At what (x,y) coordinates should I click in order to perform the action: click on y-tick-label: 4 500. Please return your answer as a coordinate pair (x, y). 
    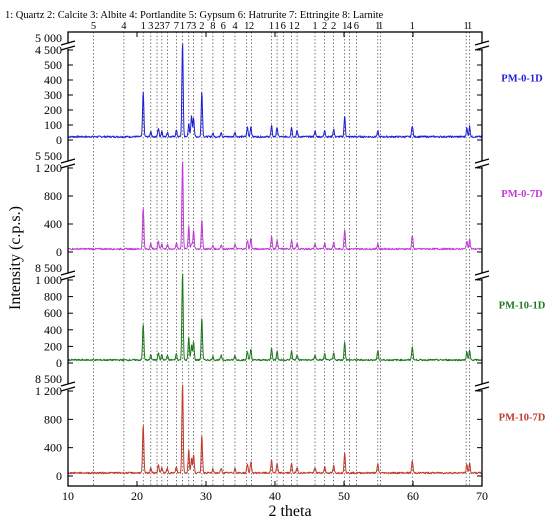
    Looking at the image, I should click on (48, 50).